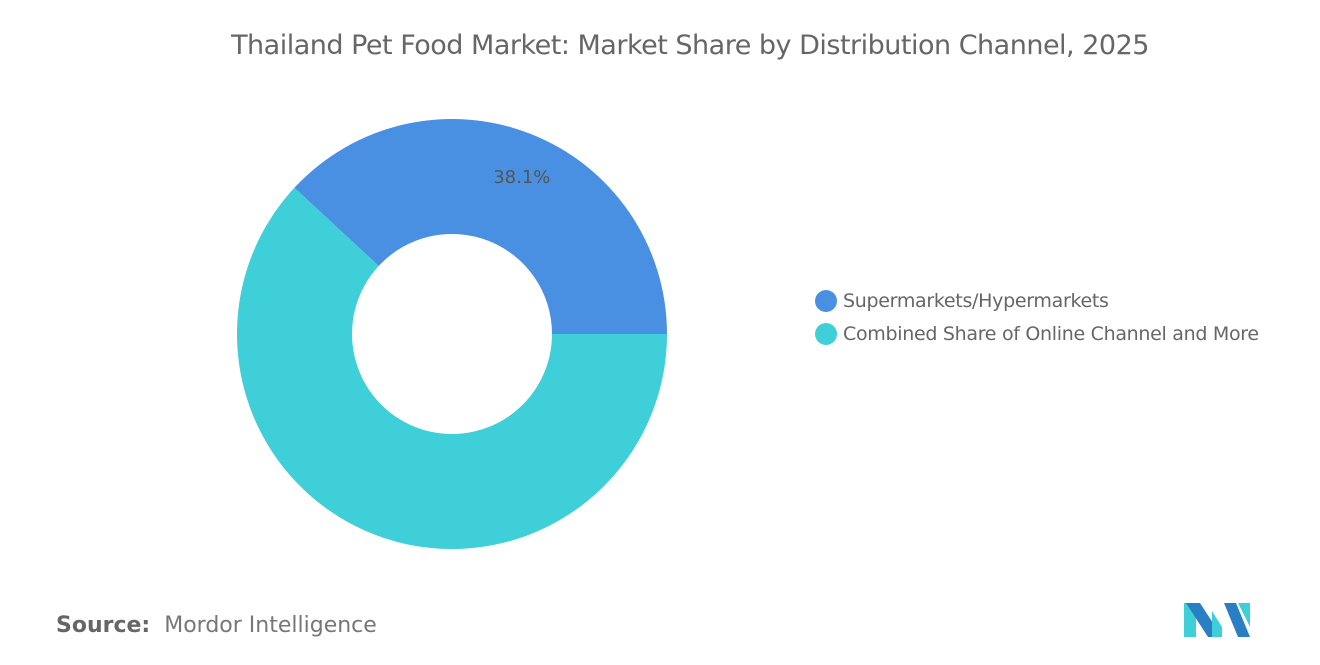 The width and height of the screenshot is (1320, 665). What do you see at coordinates (103, 625) in the screenshot?
I see `source-label: Source:` at bounding box center [103, 625].